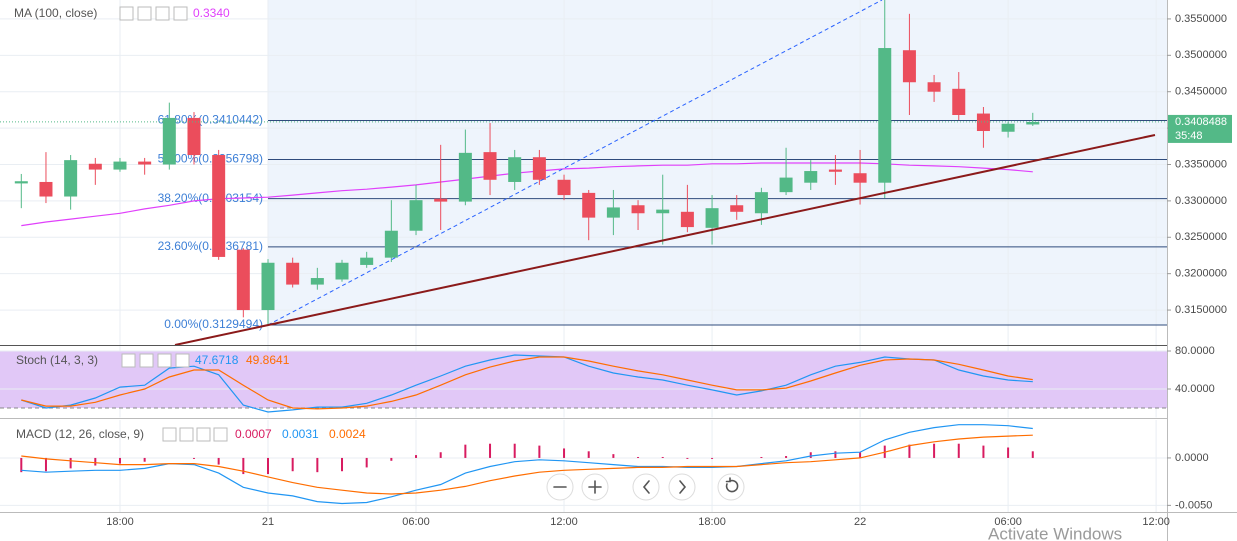  I want to click on x-tick-label: 18:00, so click(120, 522).